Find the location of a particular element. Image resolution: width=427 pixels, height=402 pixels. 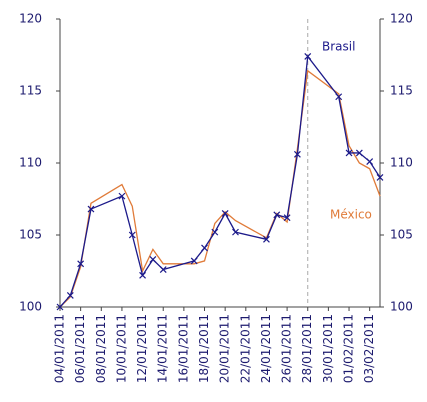

x-tick-label: 22/01/2011 is located at coordinates (245, 348).